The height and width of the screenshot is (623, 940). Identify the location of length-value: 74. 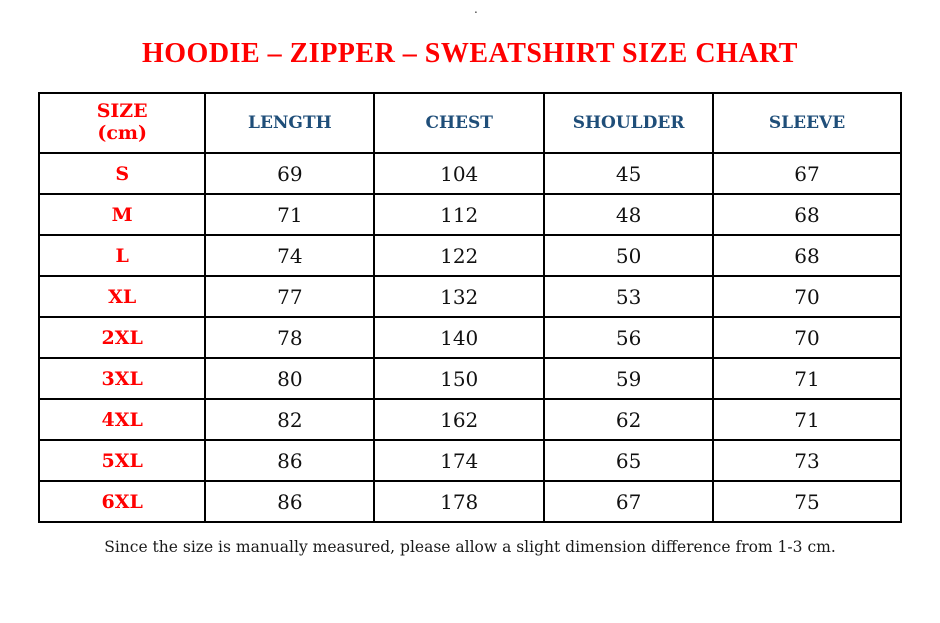
(290, 255).